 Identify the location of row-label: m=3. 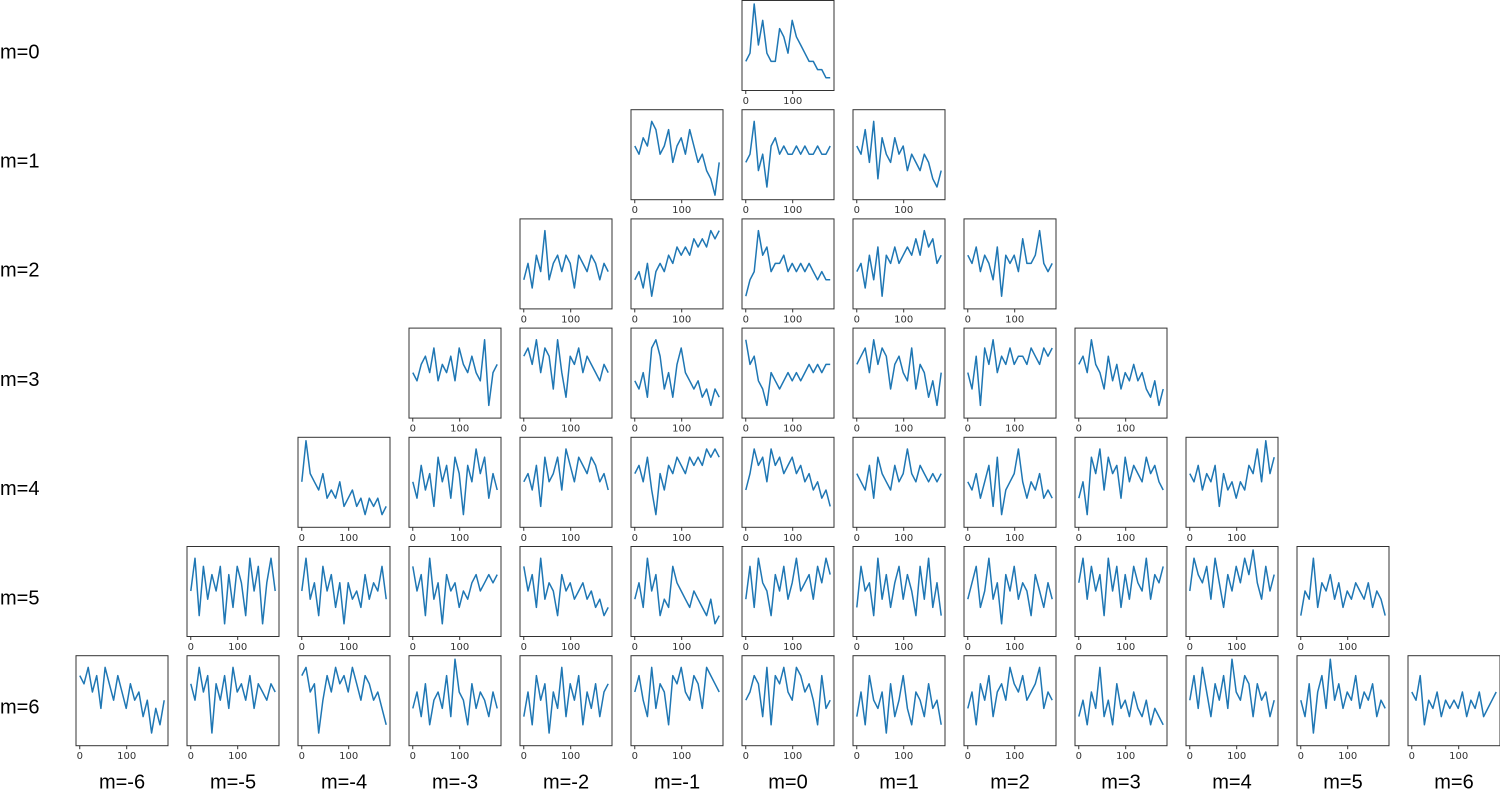
(19, 380).